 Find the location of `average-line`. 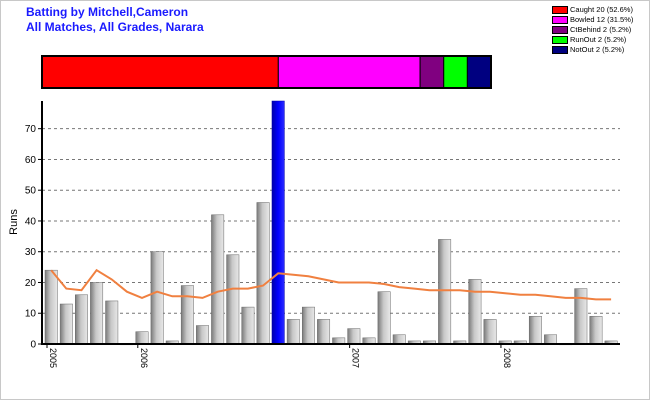

average-line is located at coordinates (331, 284).